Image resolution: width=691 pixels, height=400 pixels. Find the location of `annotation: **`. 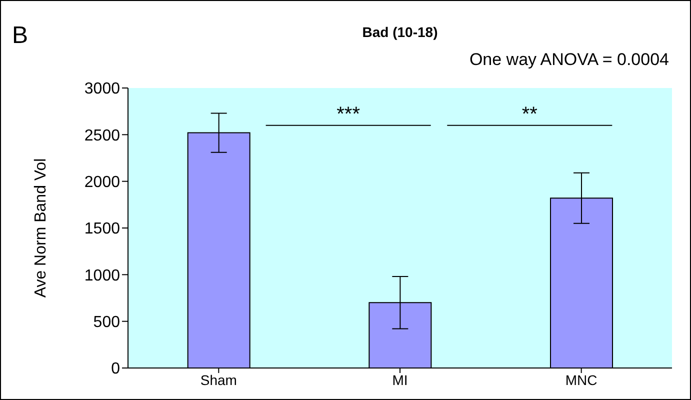

annotation: ** is located at coordinates (530, 114).